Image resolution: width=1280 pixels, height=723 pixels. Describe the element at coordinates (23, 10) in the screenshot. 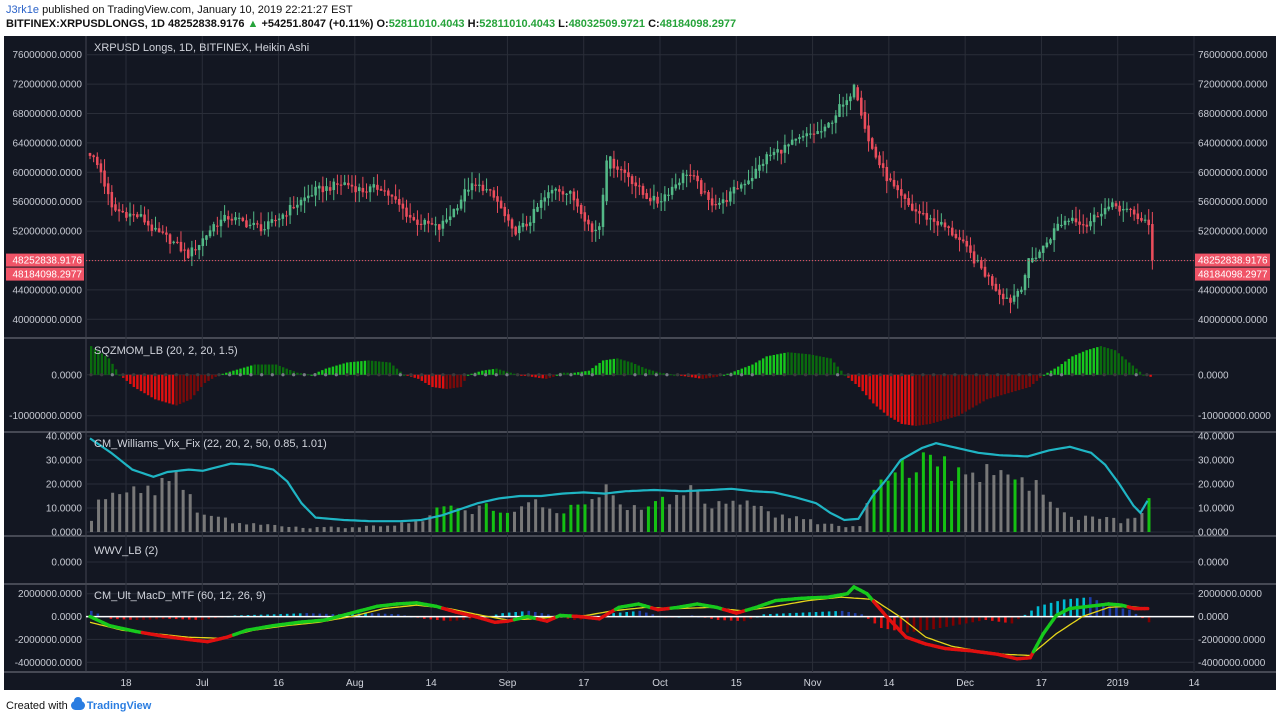

I see `author-link: J3rk1e` at that location.